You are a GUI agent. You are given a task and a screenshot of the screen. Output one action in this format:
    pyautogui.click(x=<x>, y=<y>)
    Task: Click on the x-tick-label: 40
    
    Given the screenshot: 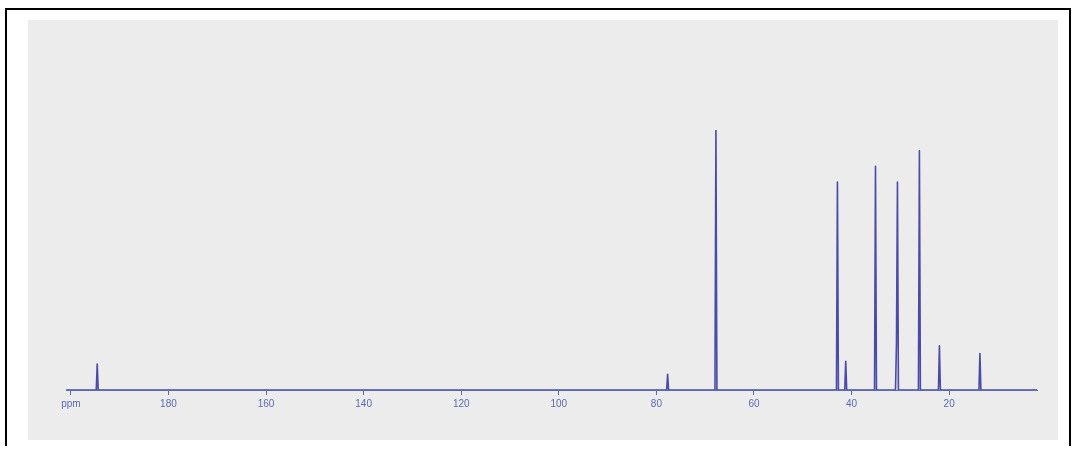 What is the action you would take?
    pyautogui.click(x=852, y=403)
    